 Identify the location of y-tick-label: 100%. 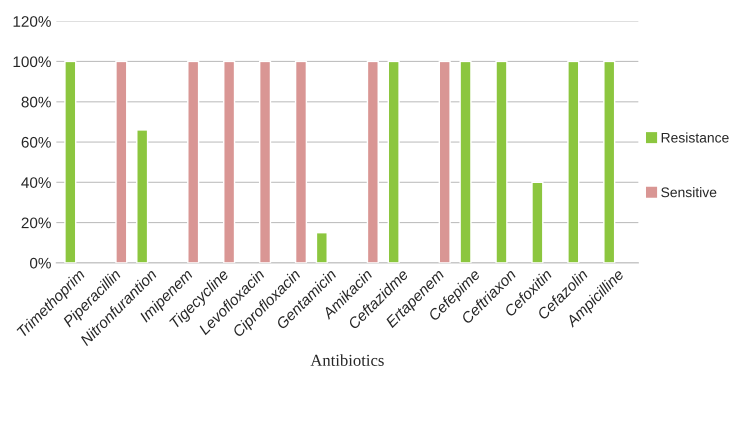
(32, 62).